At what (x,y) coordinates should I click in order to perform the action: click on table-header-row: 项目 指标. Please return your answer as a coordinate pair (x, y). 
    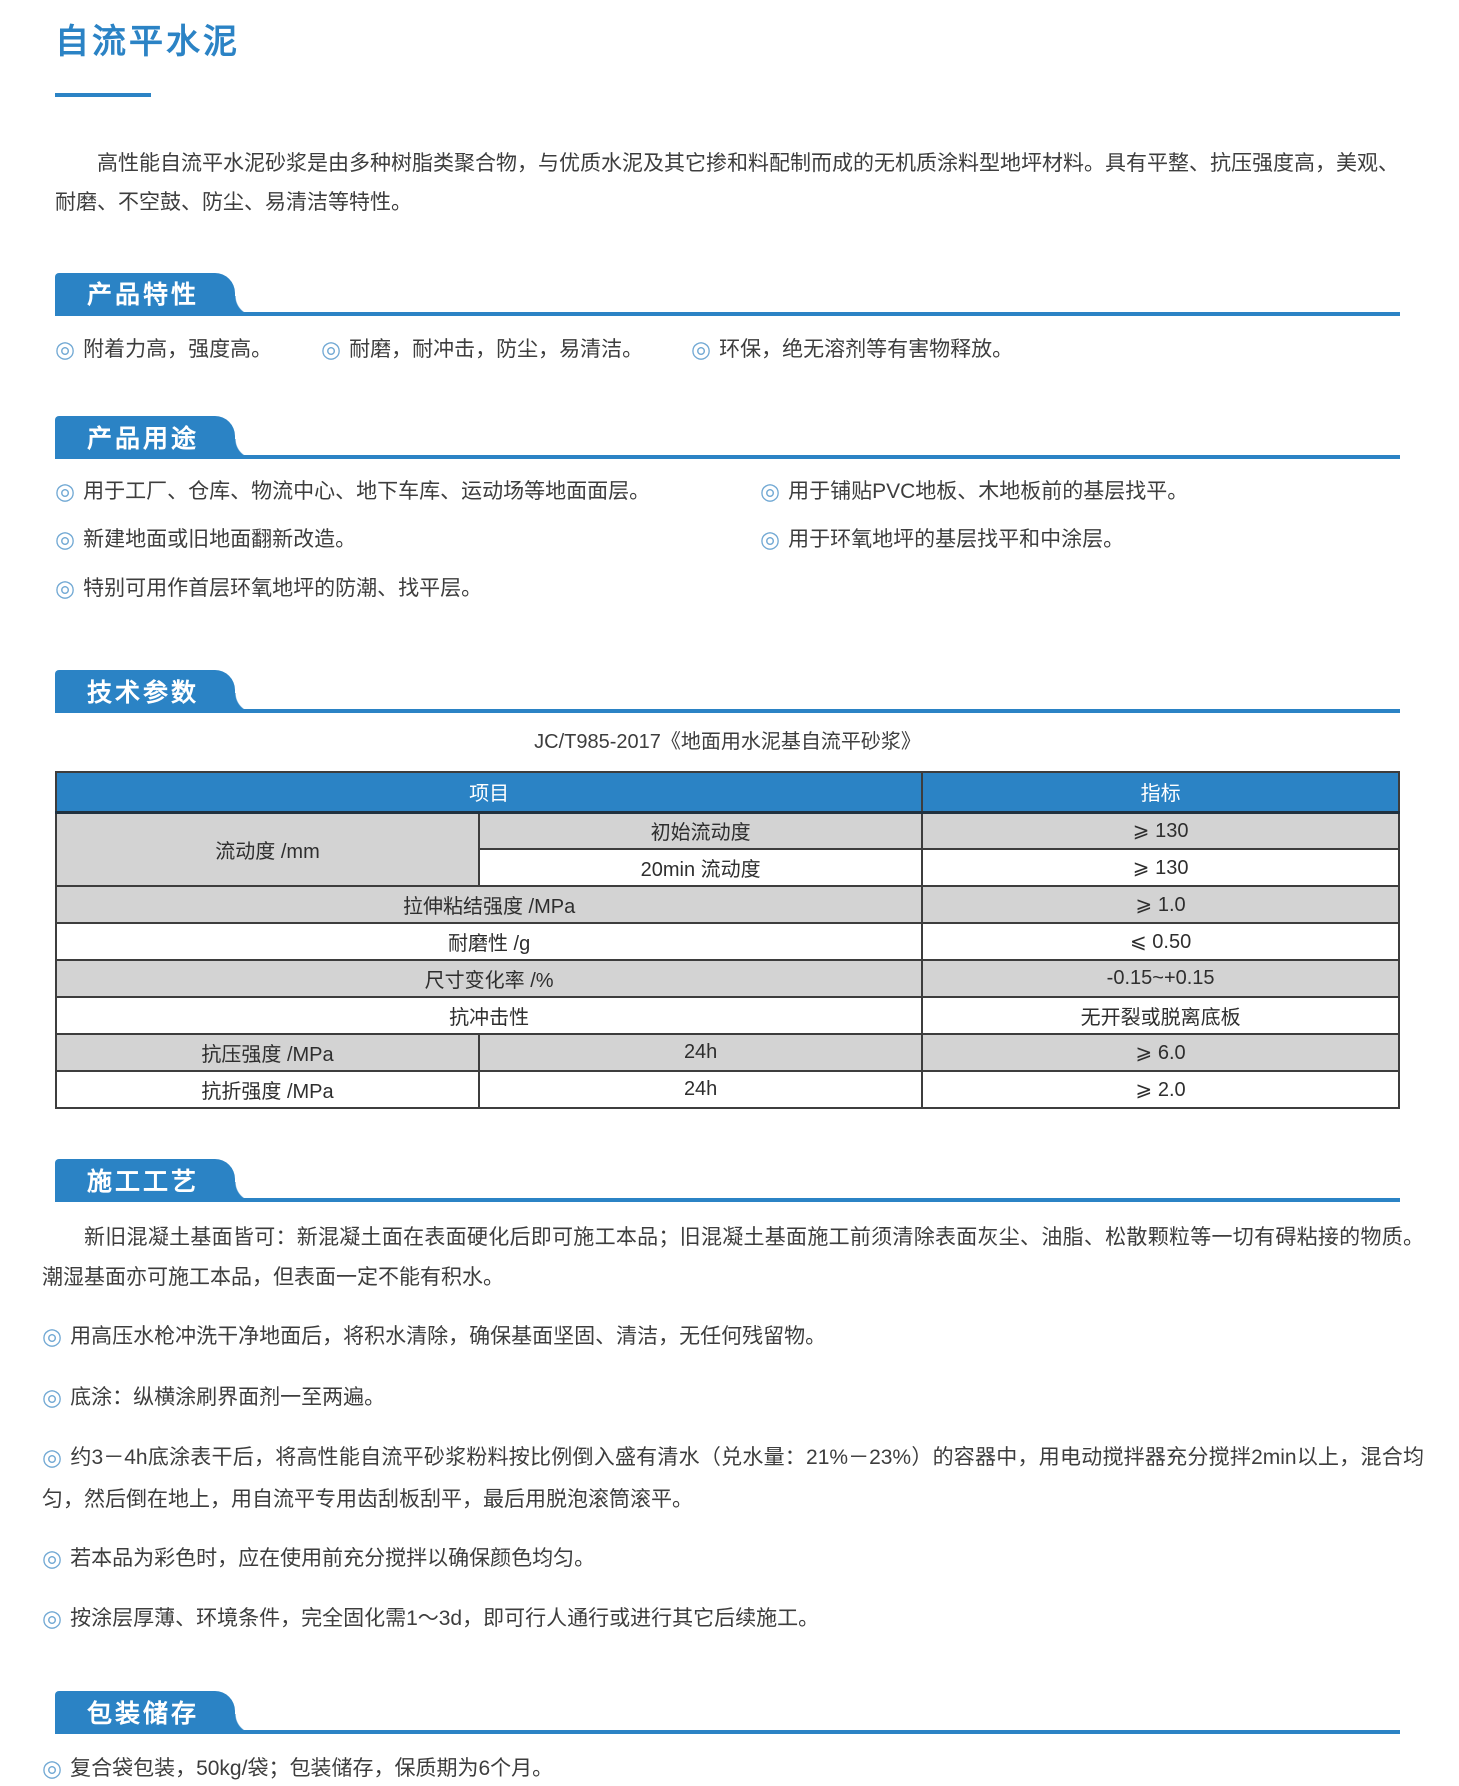
    Looking at the image, I should click on (727, 792).